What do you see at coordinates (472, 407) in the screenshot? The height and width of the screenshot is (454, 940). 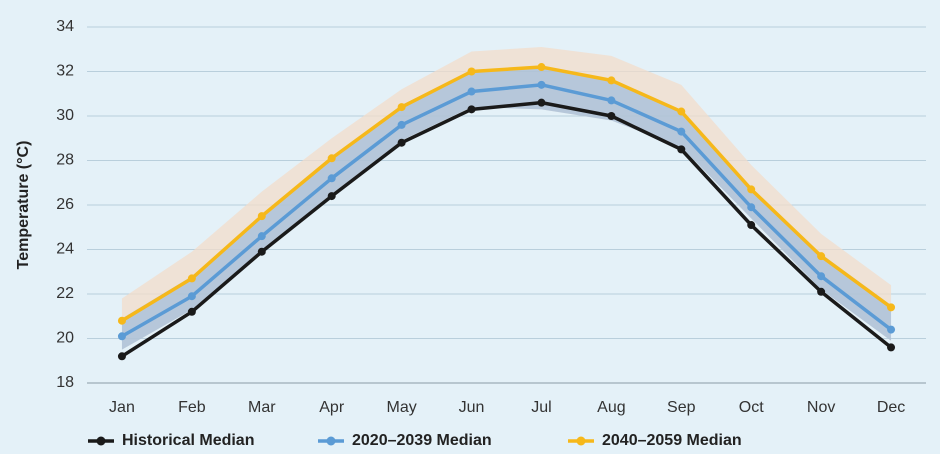 I see `x-tick-label: Jun` at bounding box center [472, 407].